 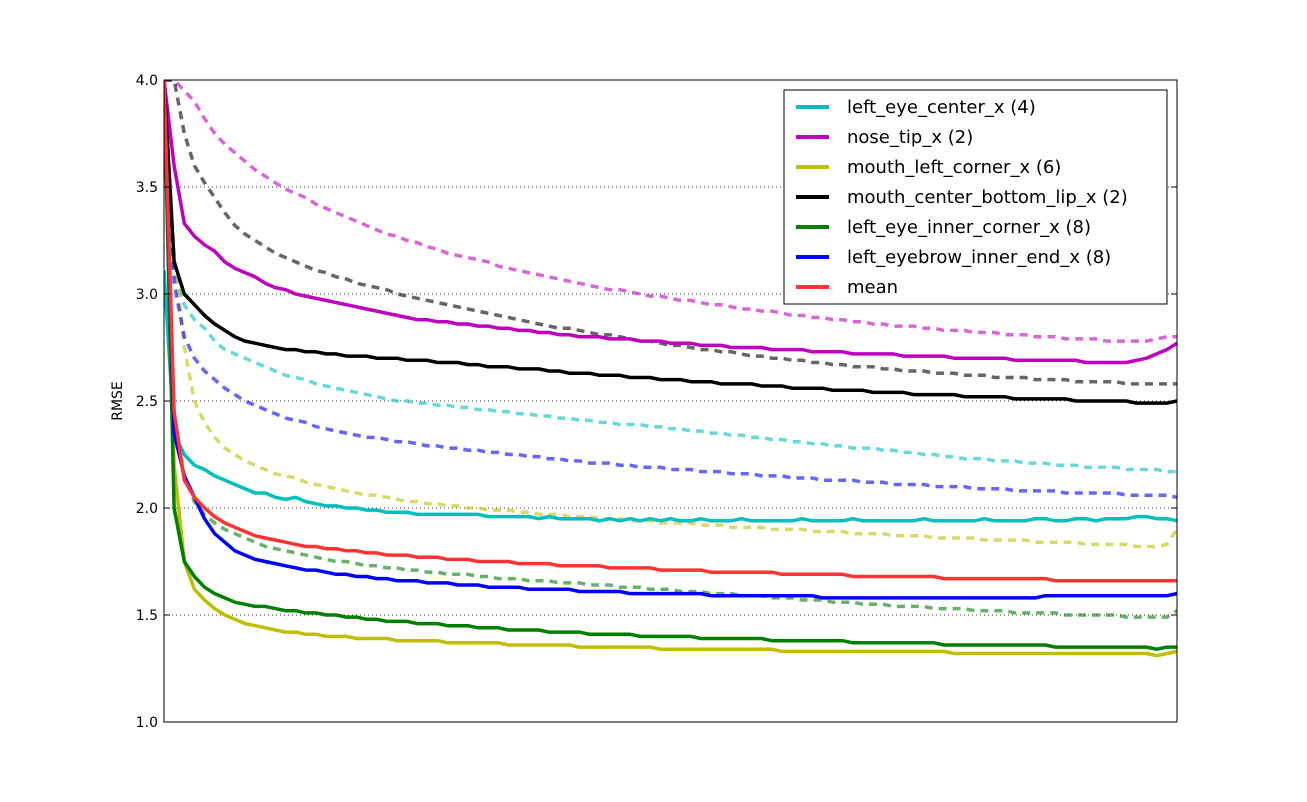 What do you see at coordinates (147, 509) in the screenshot?
I see `y-tick-label: 2.0` at bounding box center [147, 509].